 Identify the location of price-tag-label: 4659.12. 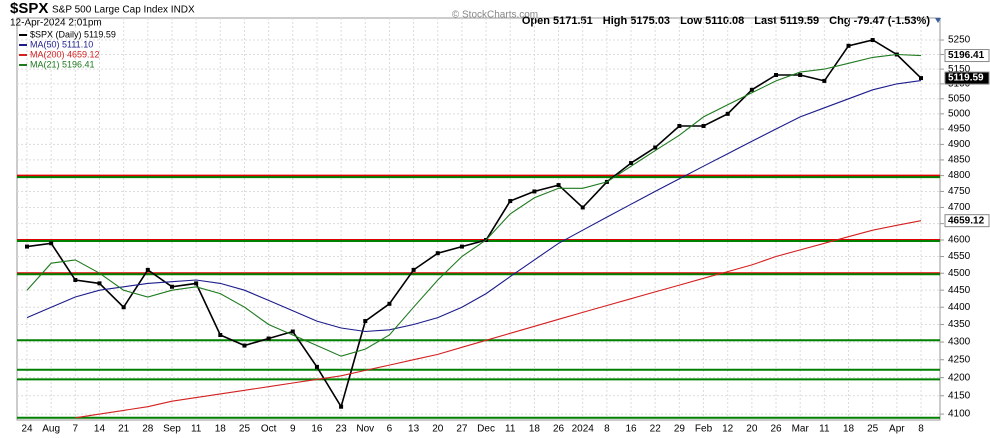
(966, 220).